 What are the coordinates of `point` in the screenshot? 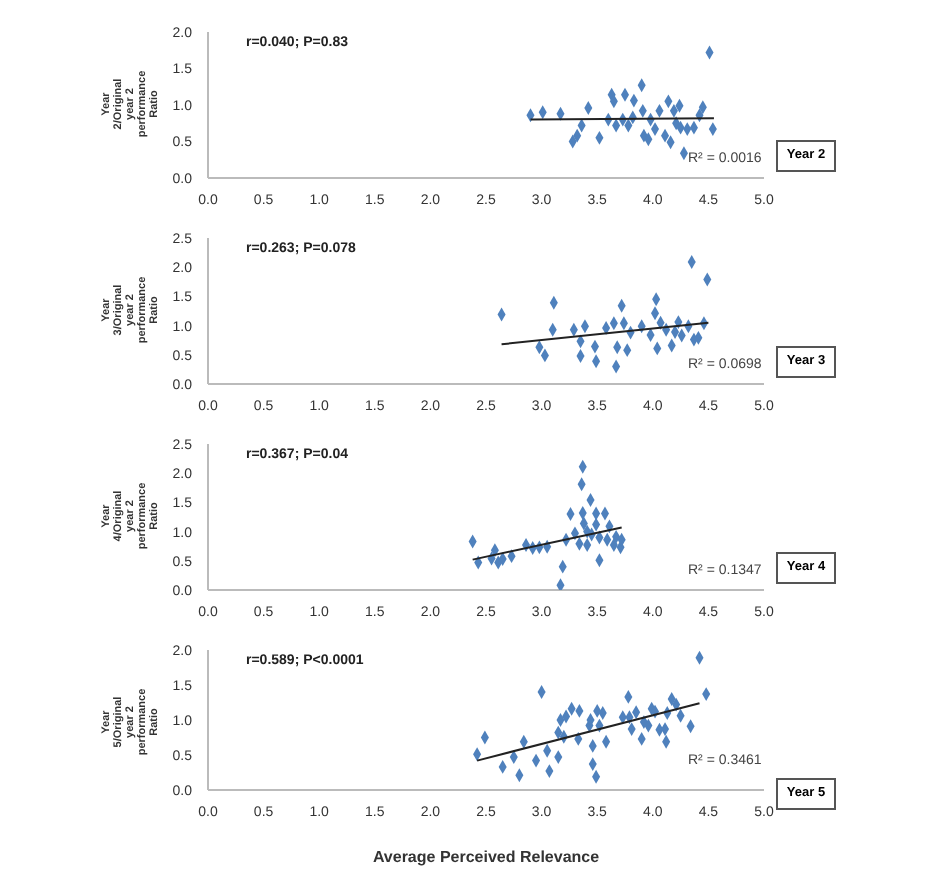 It's located at (560, 584).